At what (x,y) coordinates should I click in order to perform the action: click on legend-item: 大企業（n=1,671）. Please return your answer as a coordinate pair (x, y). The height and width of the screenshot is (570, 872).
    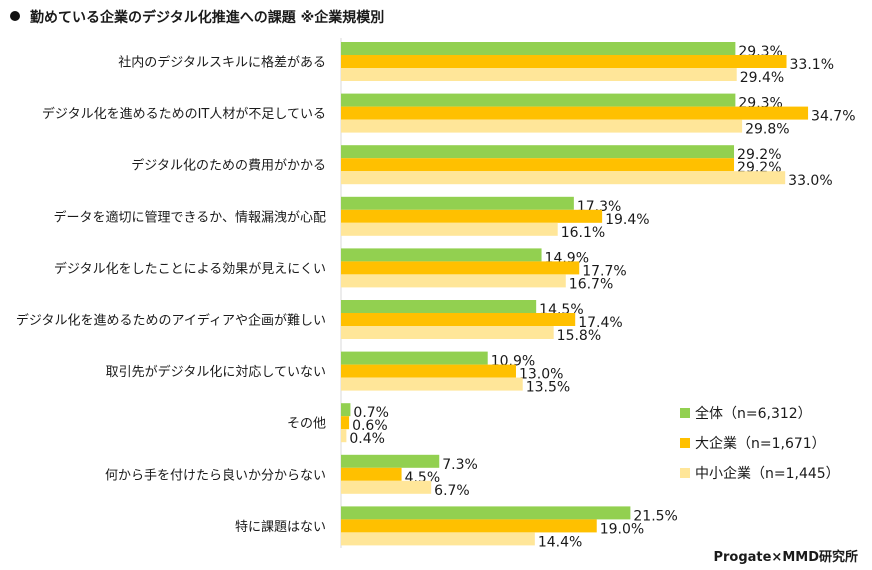
    Looking at the image, I should click on (760, 443).